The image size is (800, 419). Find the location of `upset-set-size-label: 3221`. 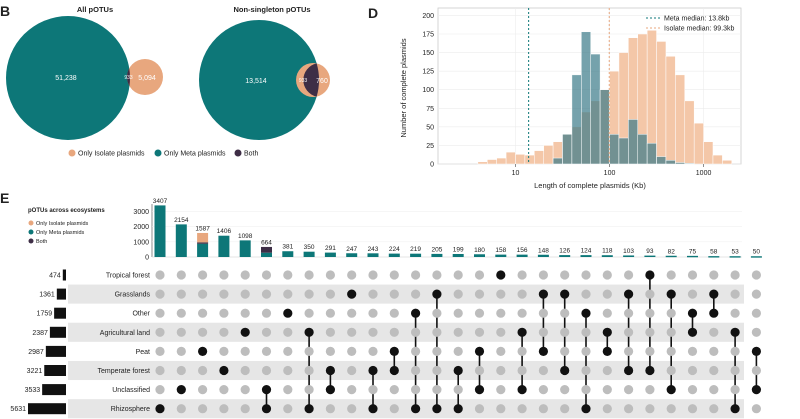

upset-set-size-label: 3221 is located at coordinates (35, 371).